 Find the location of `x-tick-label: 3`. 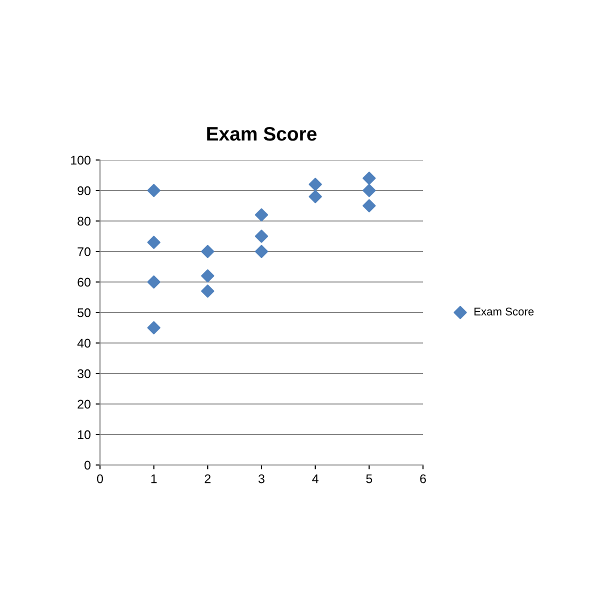

x-tick-label: 3 is located at coordinates (261, 479).